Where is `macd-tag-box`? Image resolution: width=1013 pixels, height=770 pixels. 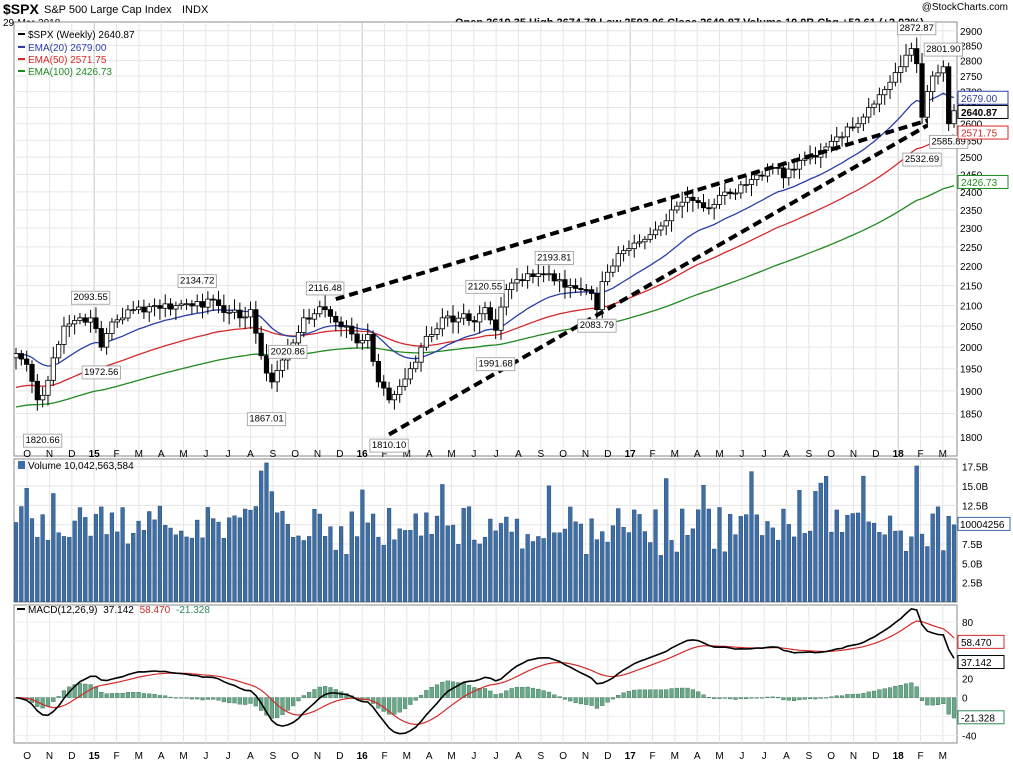
macd-tag-box is located at coordinates (981, 641).